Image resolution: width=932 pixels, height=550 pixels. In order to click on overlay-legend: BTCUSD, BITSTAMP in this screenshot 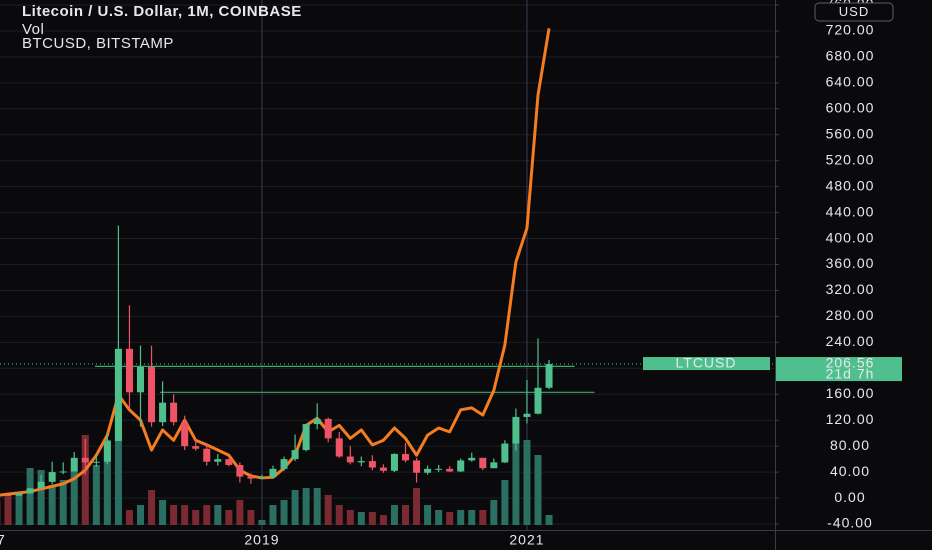, I will do `click(98, 43)`.